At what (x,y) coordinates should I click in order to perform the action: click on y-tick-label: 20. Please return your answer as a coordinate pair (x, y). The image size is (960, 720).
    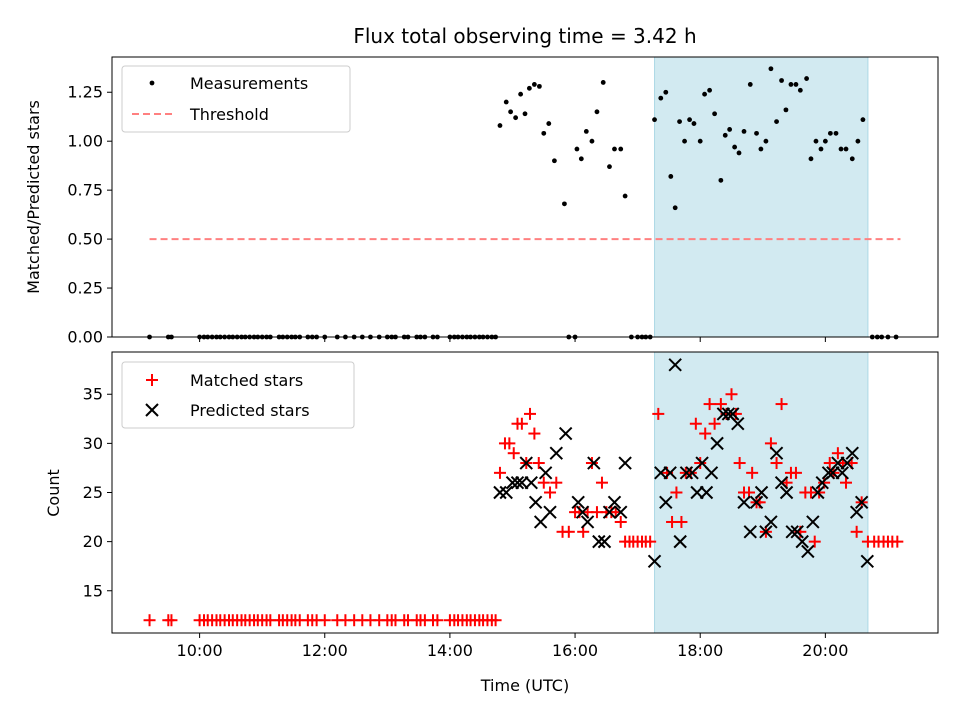
    Looking at the image, I should click on (93, 541).